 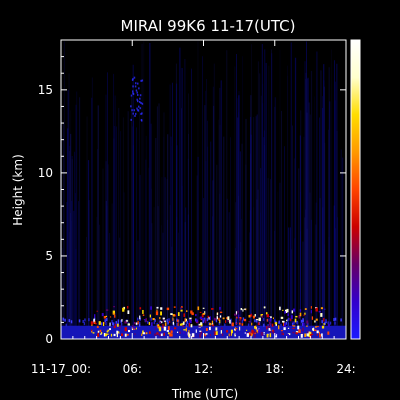 What do you see at coordinates (61, 369) in the screenshot?
I see `x-tick-label: 11-17_00:` at bounding box center [61, 369].